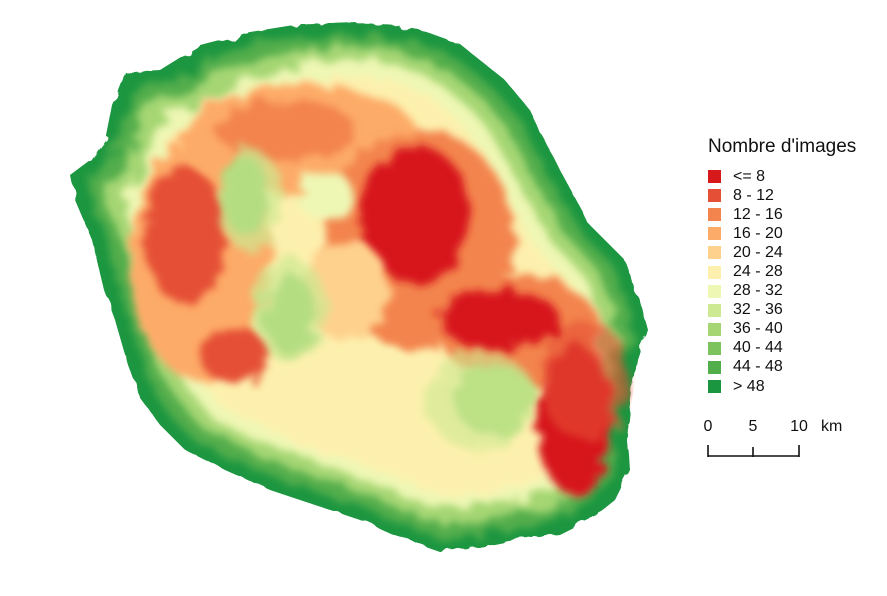 The image size is (887, 596). I want to click on southeast-volcano-orange, so click(585, 380).